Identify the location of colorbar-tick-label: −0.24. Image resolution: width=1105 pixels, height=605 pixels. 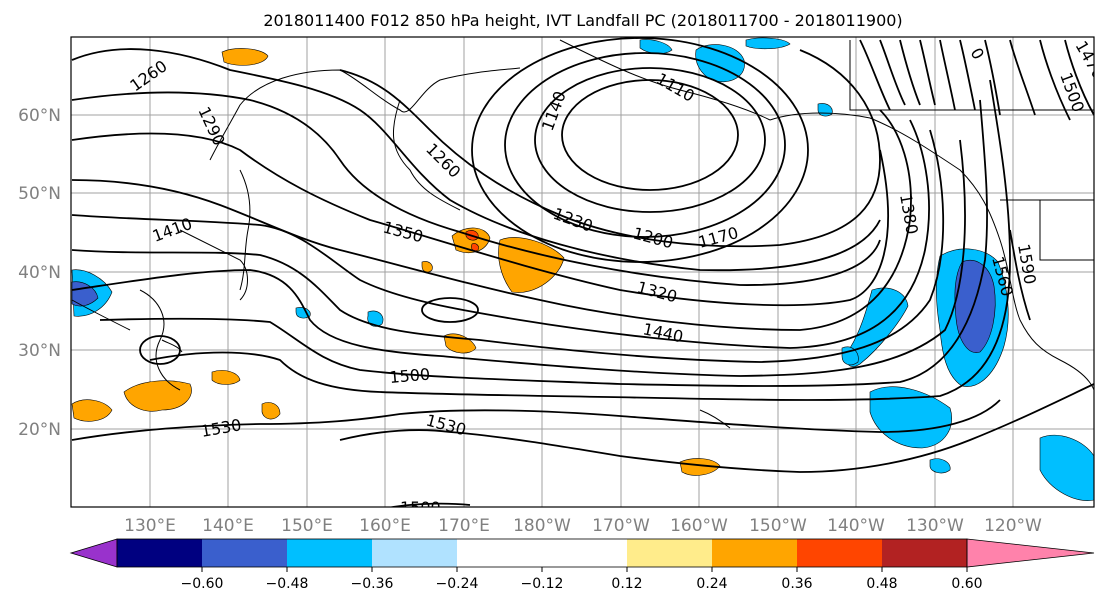
(457, 584).